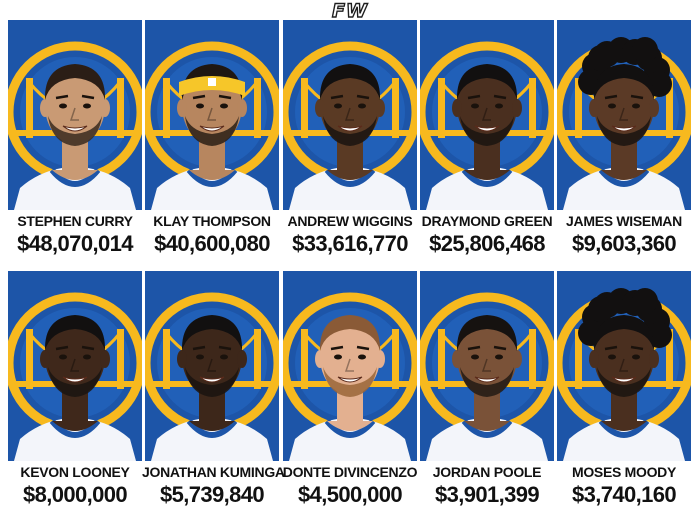 This screenshot has width=700, height=525. I want to click on player-salary: $48,070,014, so click(75, 243).